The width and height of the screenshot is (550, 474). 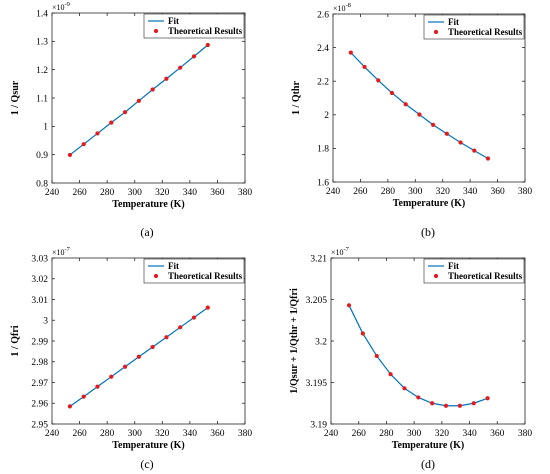 What do you see at coordinates (146, 232) in the screenshot?
I see `panel-caption: (a)` at bounding box center [146, 232].